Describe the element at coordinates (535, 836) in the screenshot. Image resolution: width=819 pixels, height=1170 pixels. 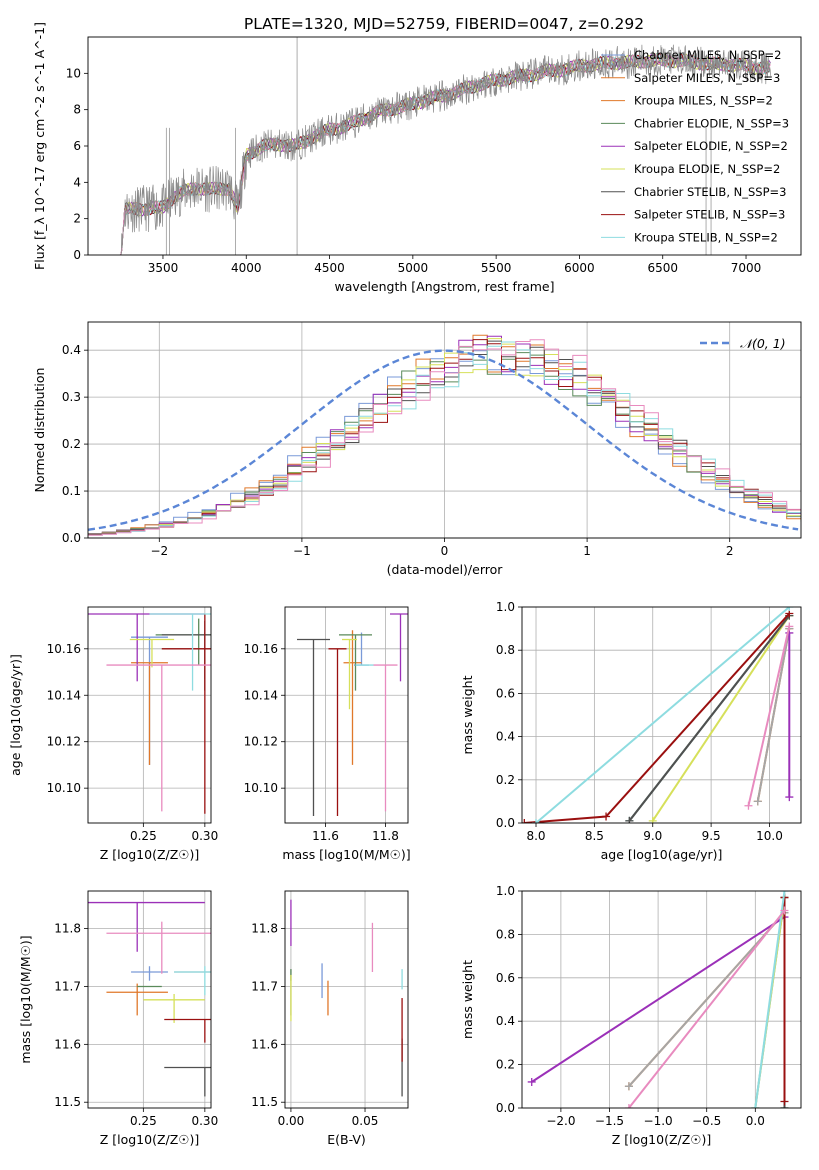
I see `x-tick-label: 8.0` at that location.